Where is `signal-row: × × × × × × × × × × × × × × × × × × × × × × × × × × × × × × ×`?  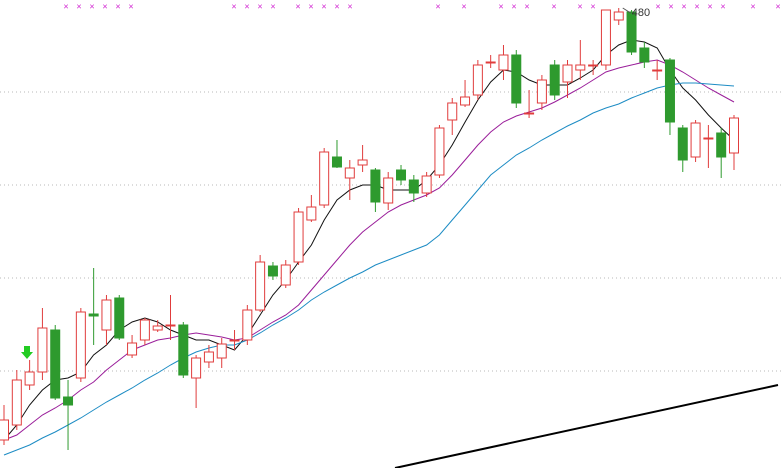
signal-row: × × × × × × × × × × × × × × × × × × × × × × × × × × × × × × × is located at coordinates (421, 6).